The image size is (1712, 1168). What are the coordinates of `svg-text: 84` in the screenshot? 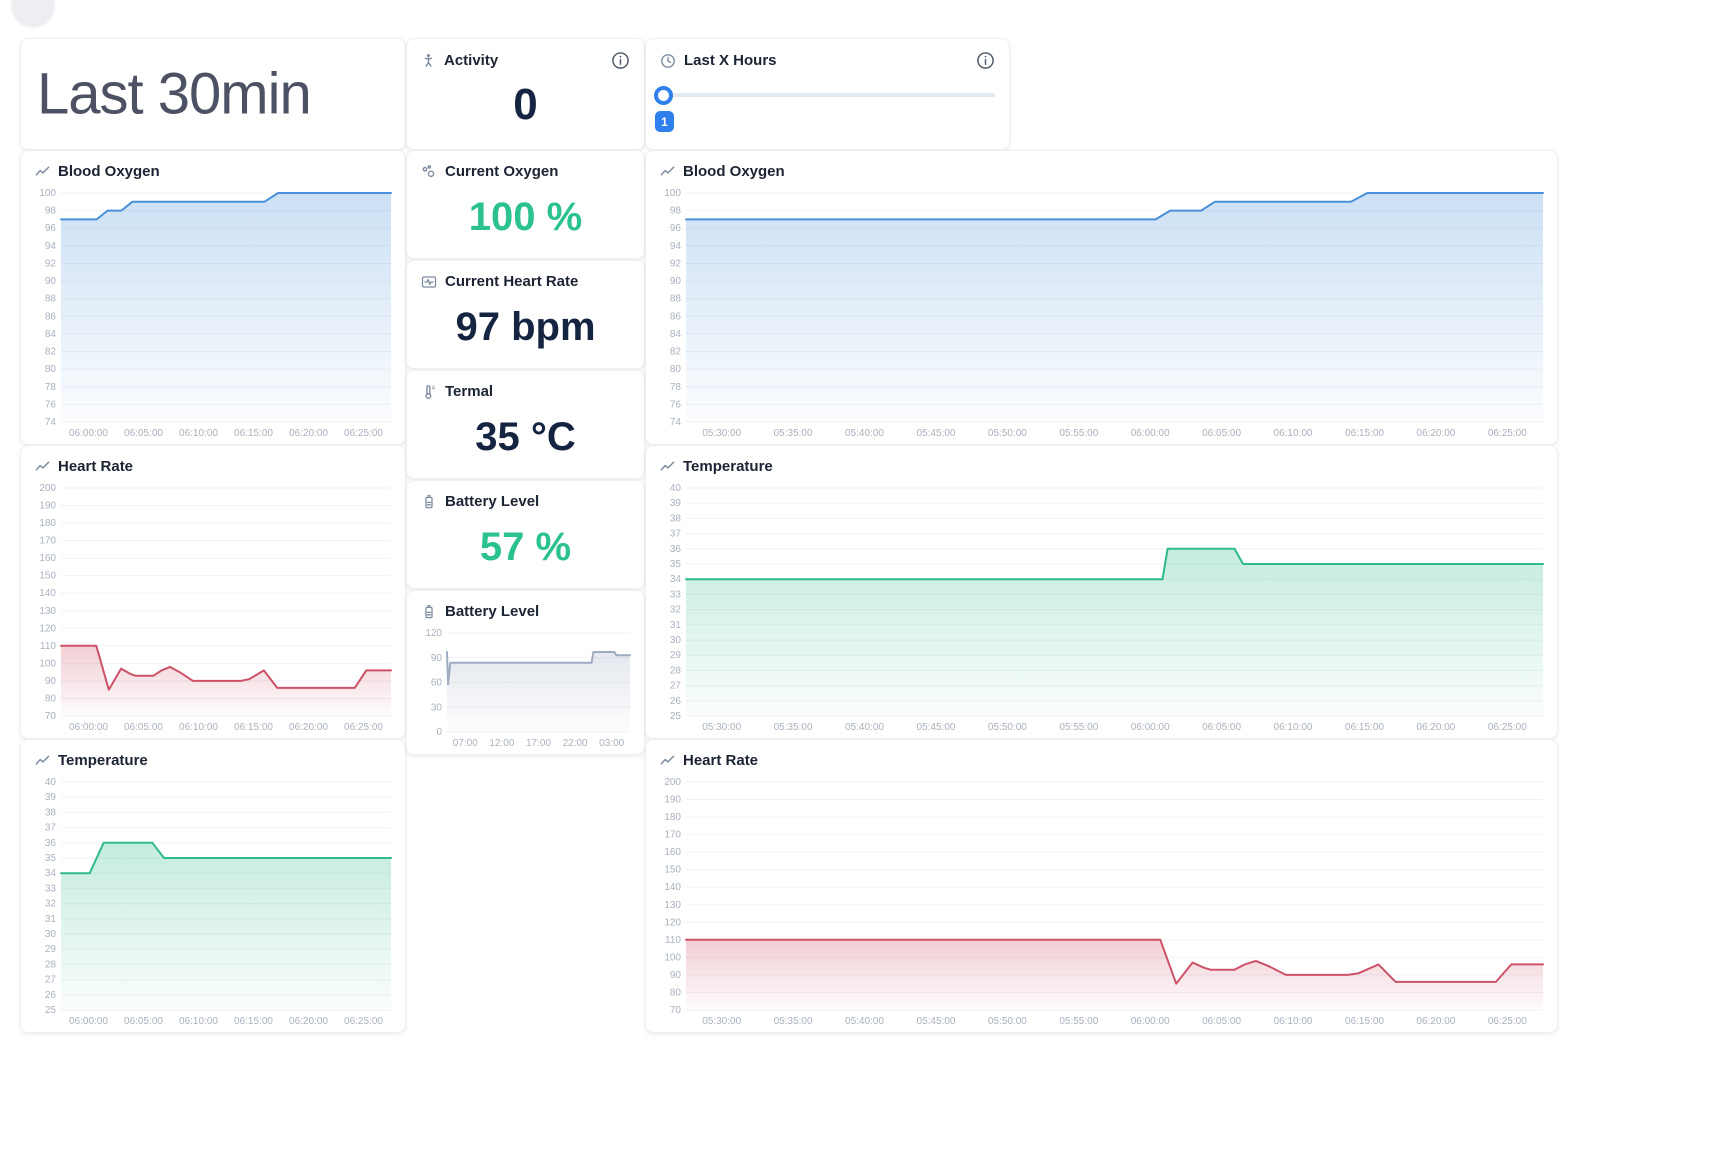 It's located at (676, 334).